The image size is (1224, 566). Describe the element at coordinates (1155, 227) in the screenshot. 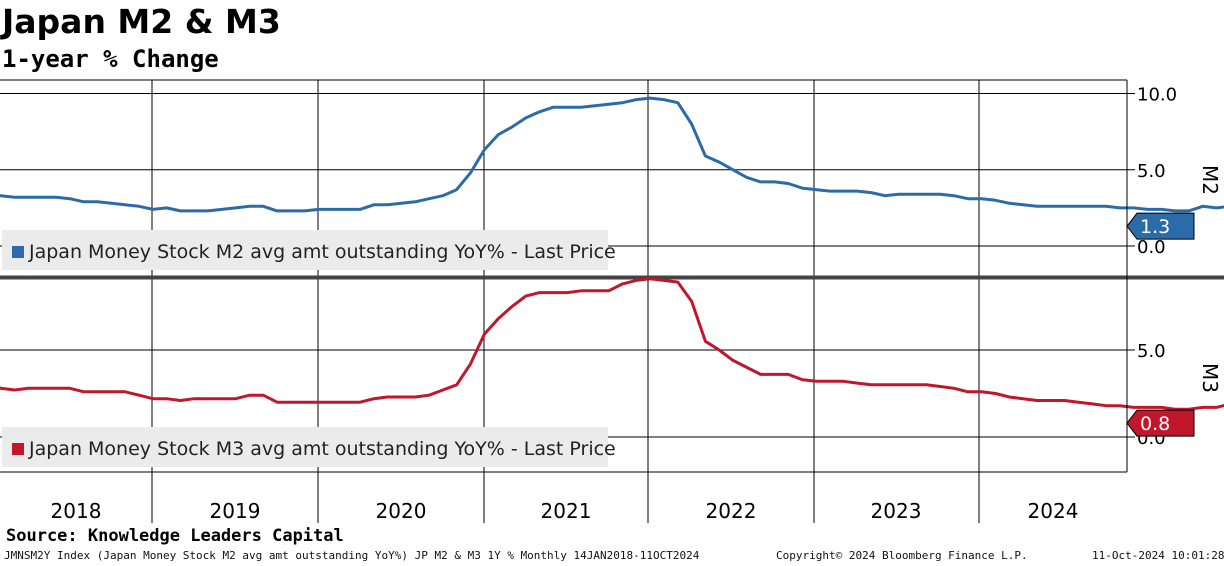

I see `last-value-tag-text: 1.3` at that location.